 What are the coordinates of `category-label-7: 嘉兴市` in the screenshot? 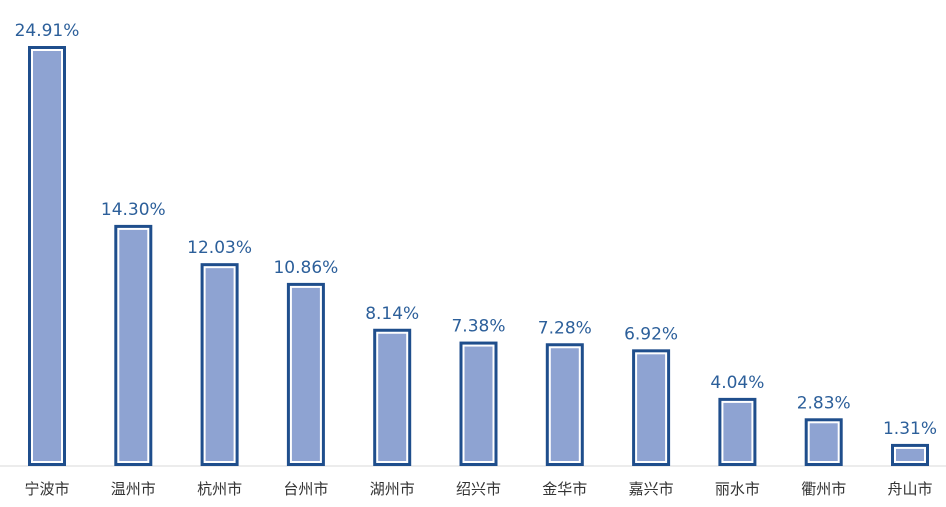 It's located at (651, 489).